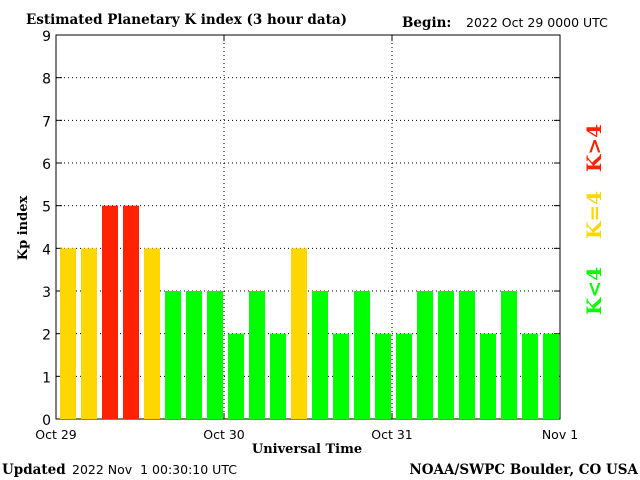 This screenshot has height=480, width=640. Describe the element at coordinates (426, 23) in the screenshot. I see `begin-label: Begin:` at that location.